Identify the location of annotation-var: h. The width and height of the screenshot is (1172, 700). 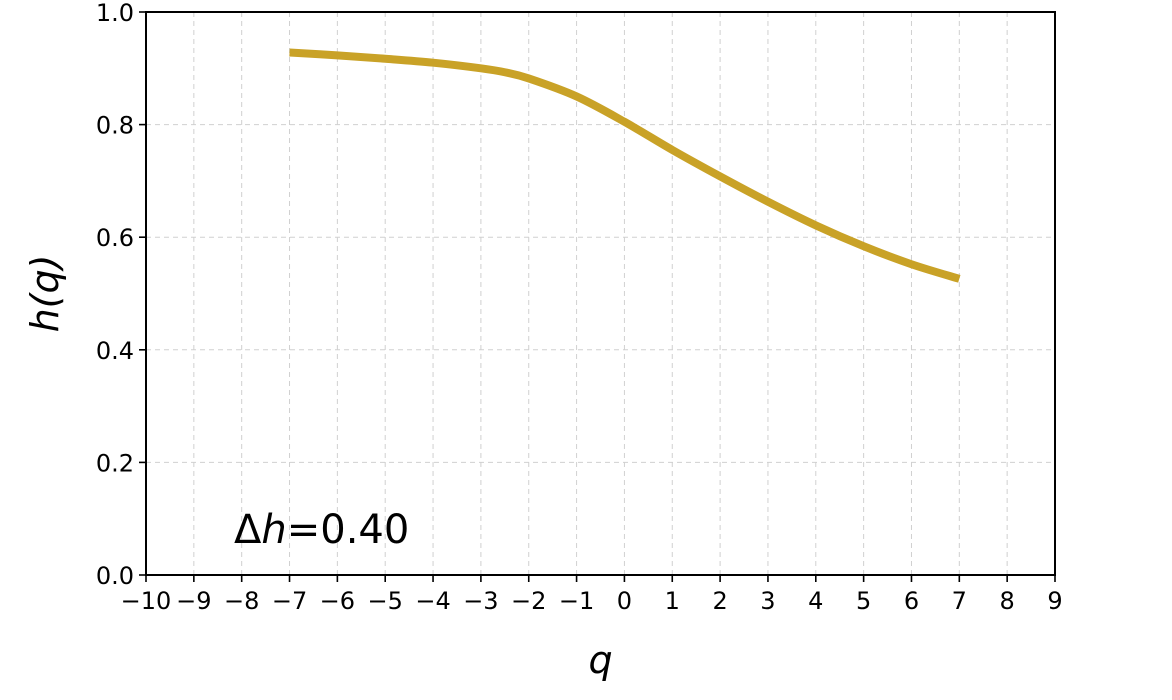
(273, 530).